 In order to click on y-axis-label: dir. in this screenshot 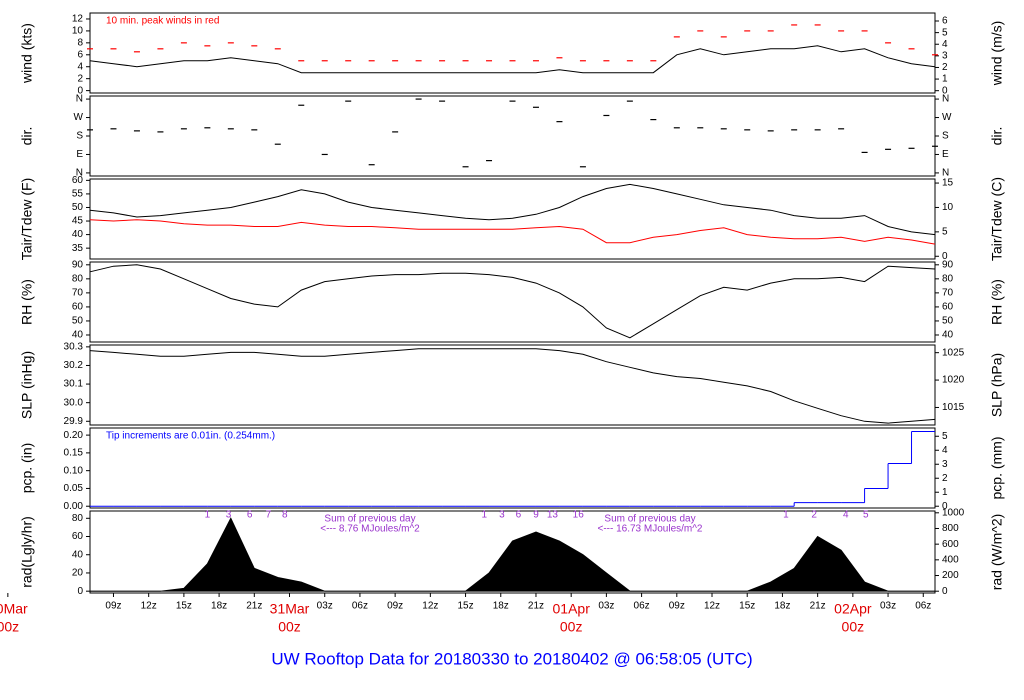, I will do `click(27, 136)`.